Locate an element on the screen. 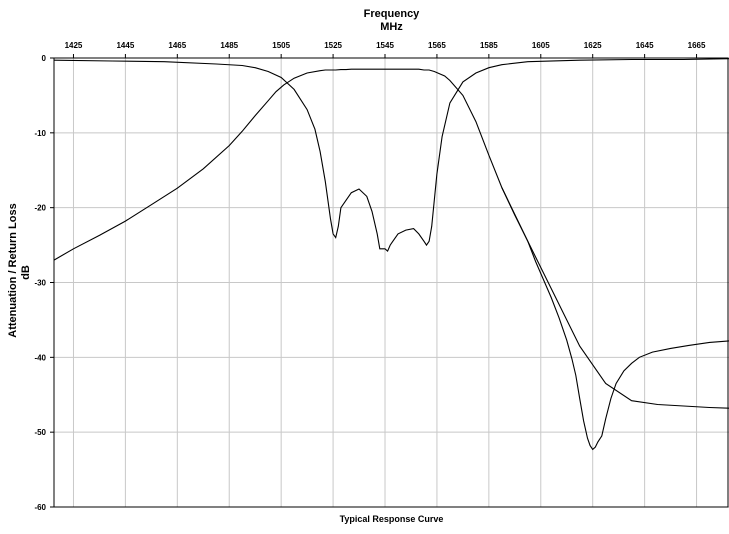  y-tick-label: 0 is located at coordinates (44, 58).